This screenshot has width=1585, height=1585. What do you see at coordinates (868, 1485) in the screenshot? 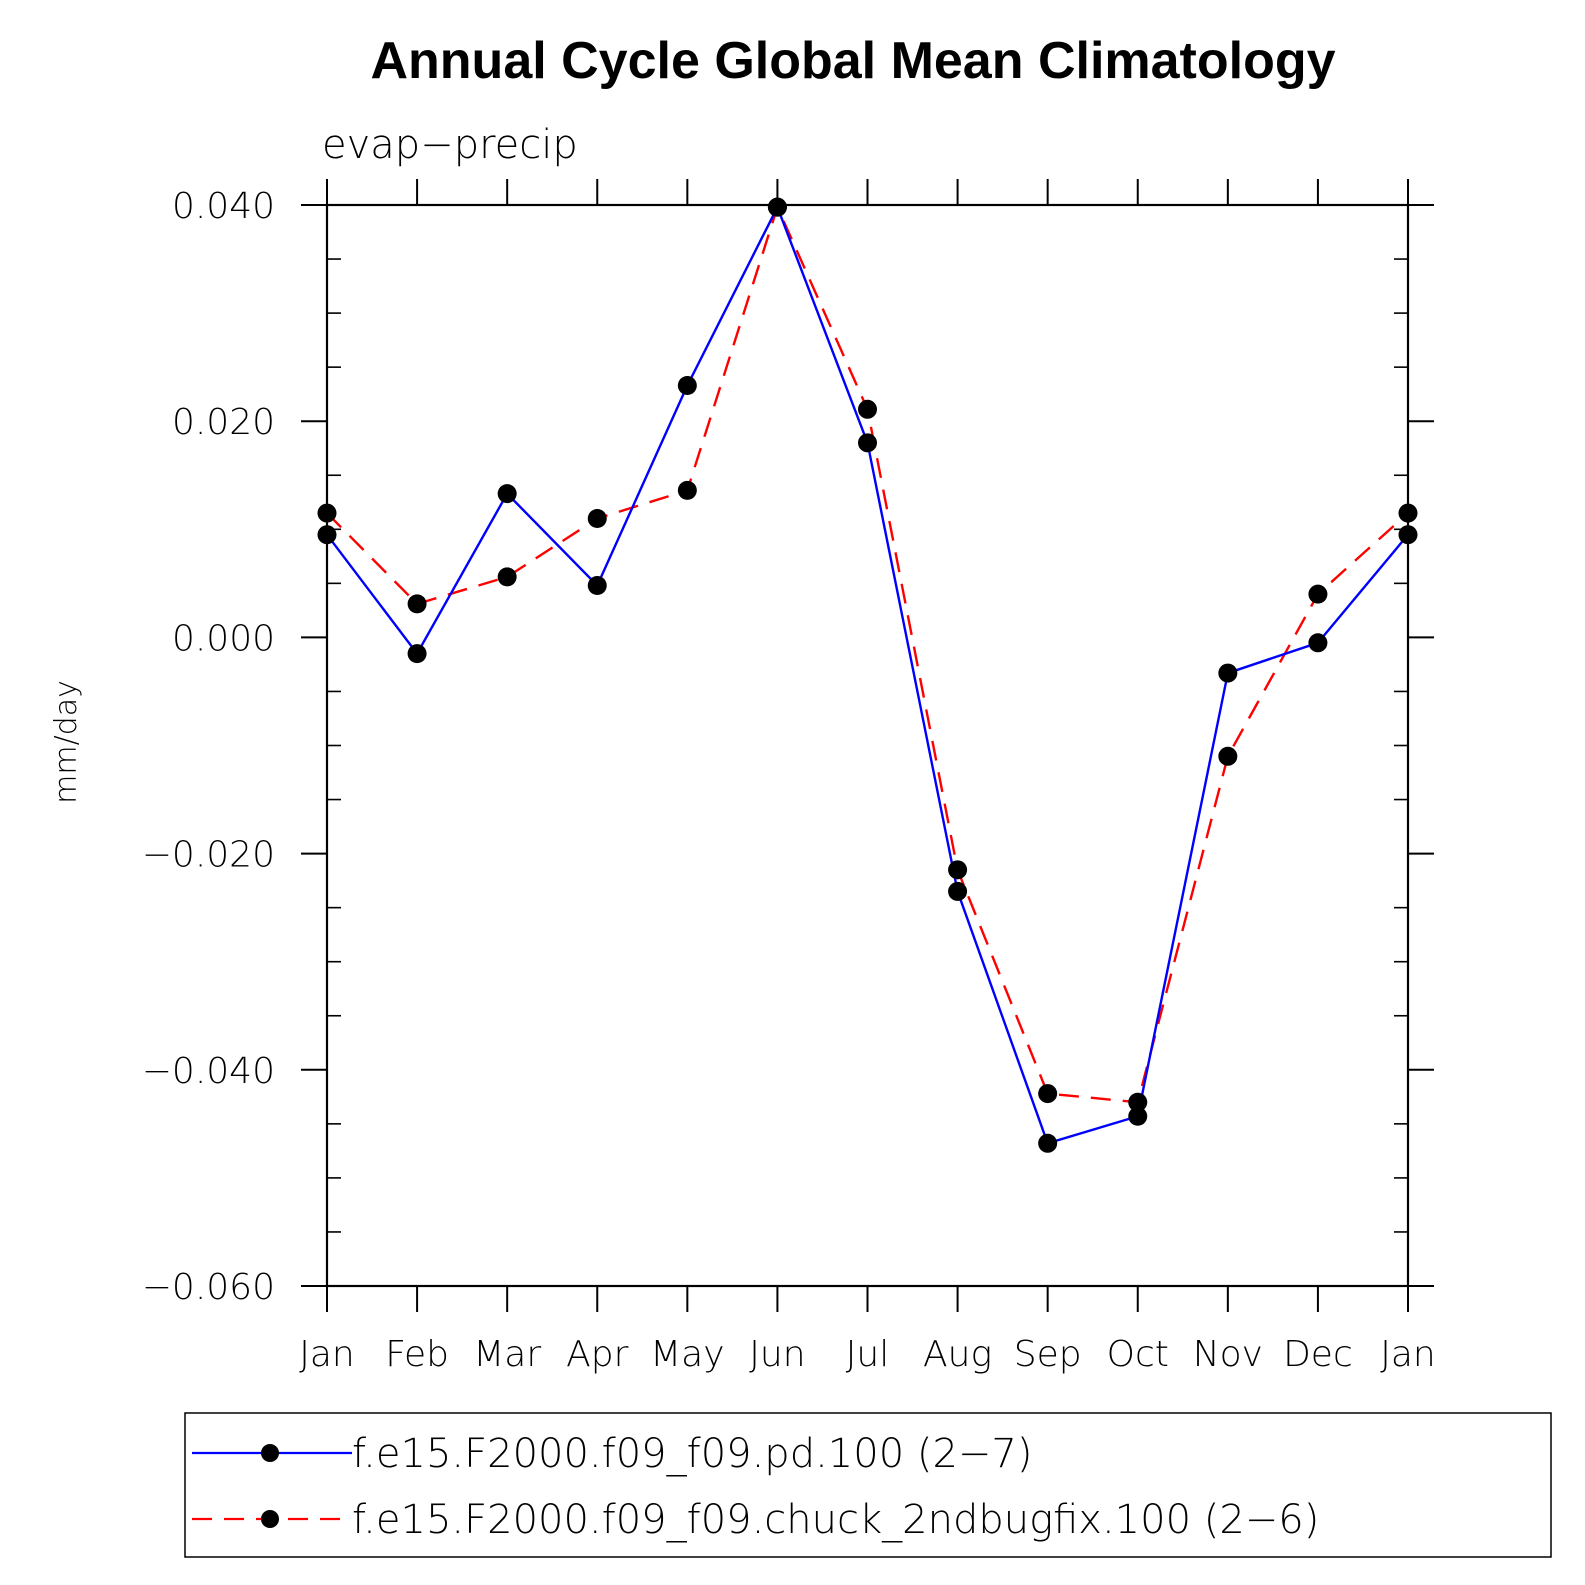
I see `legend-box` at bounding box center [868, 1485].